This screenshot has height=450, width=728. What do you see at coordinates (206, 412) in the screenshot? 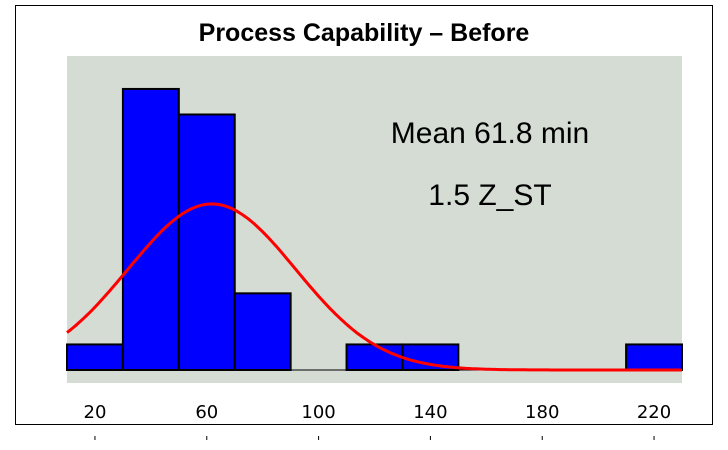
I see `x-tick-label: 60` at bounding box center [206, 412].